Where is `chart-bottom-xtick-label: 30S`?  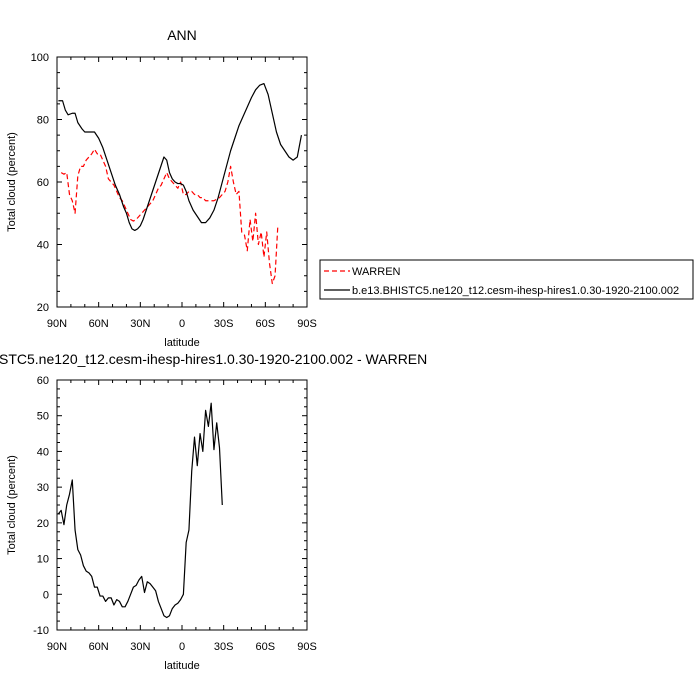
chart-bottom-xtick-label: 30S is located at coordinates (224, 647).